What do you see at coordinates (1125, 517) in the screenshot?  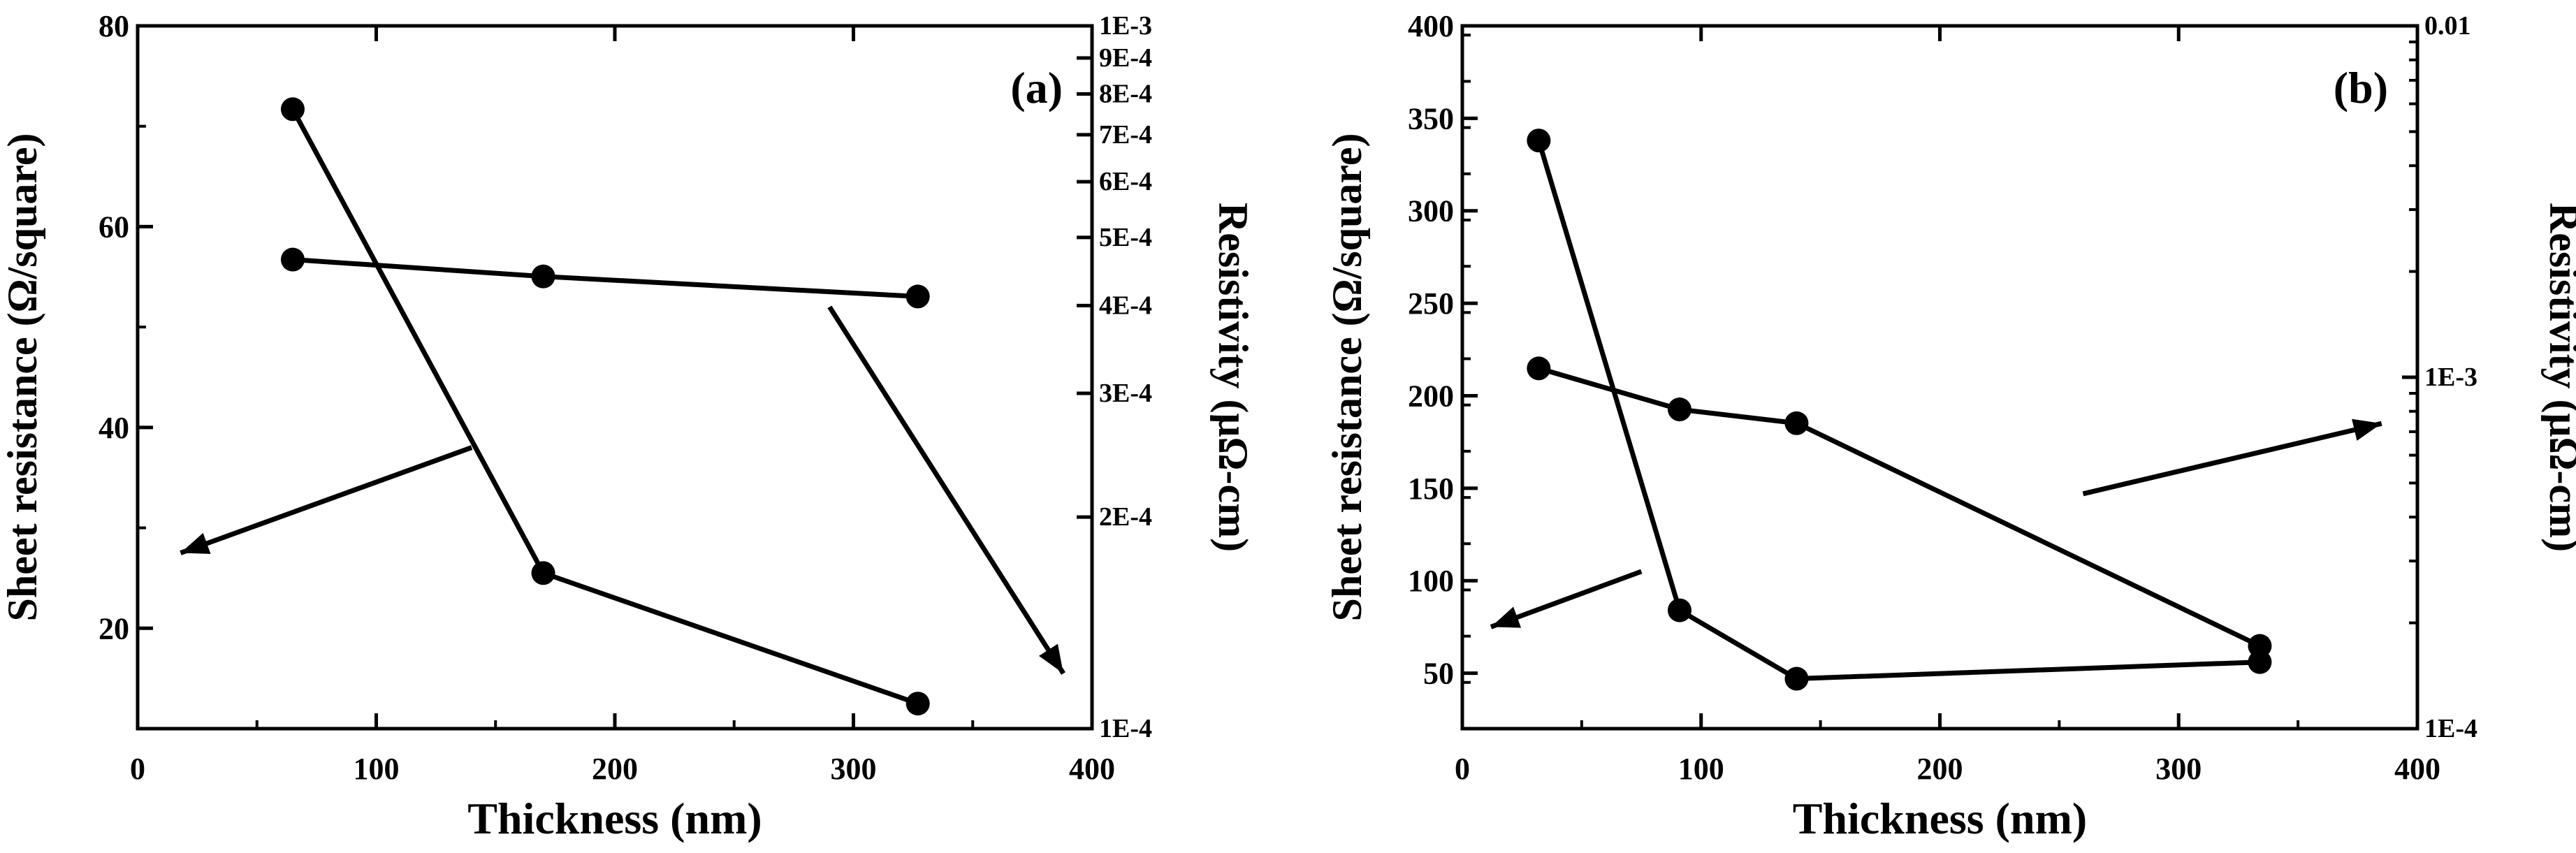 I see `y2-tick-label: 2E-4` at bounding box center [1125, 517].